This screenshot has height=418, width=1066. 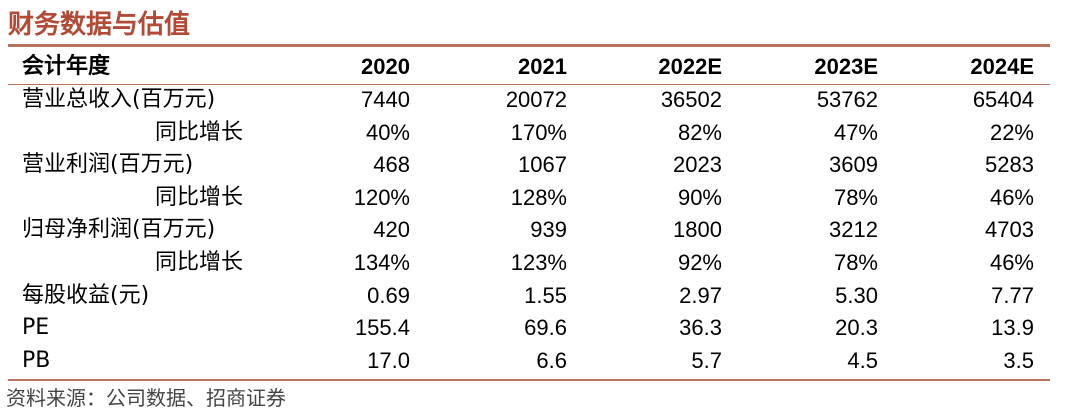 I want to click on table-value: 1.55, so click(x=545, y=295).